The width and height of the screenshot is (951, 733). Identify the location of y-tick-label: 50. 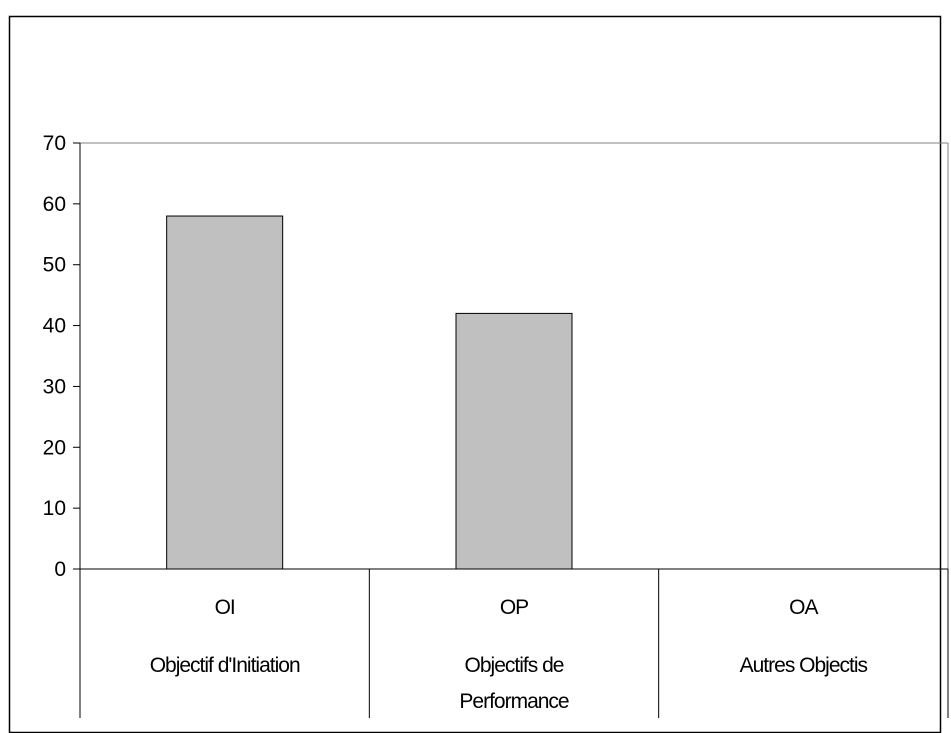
(54, 265).